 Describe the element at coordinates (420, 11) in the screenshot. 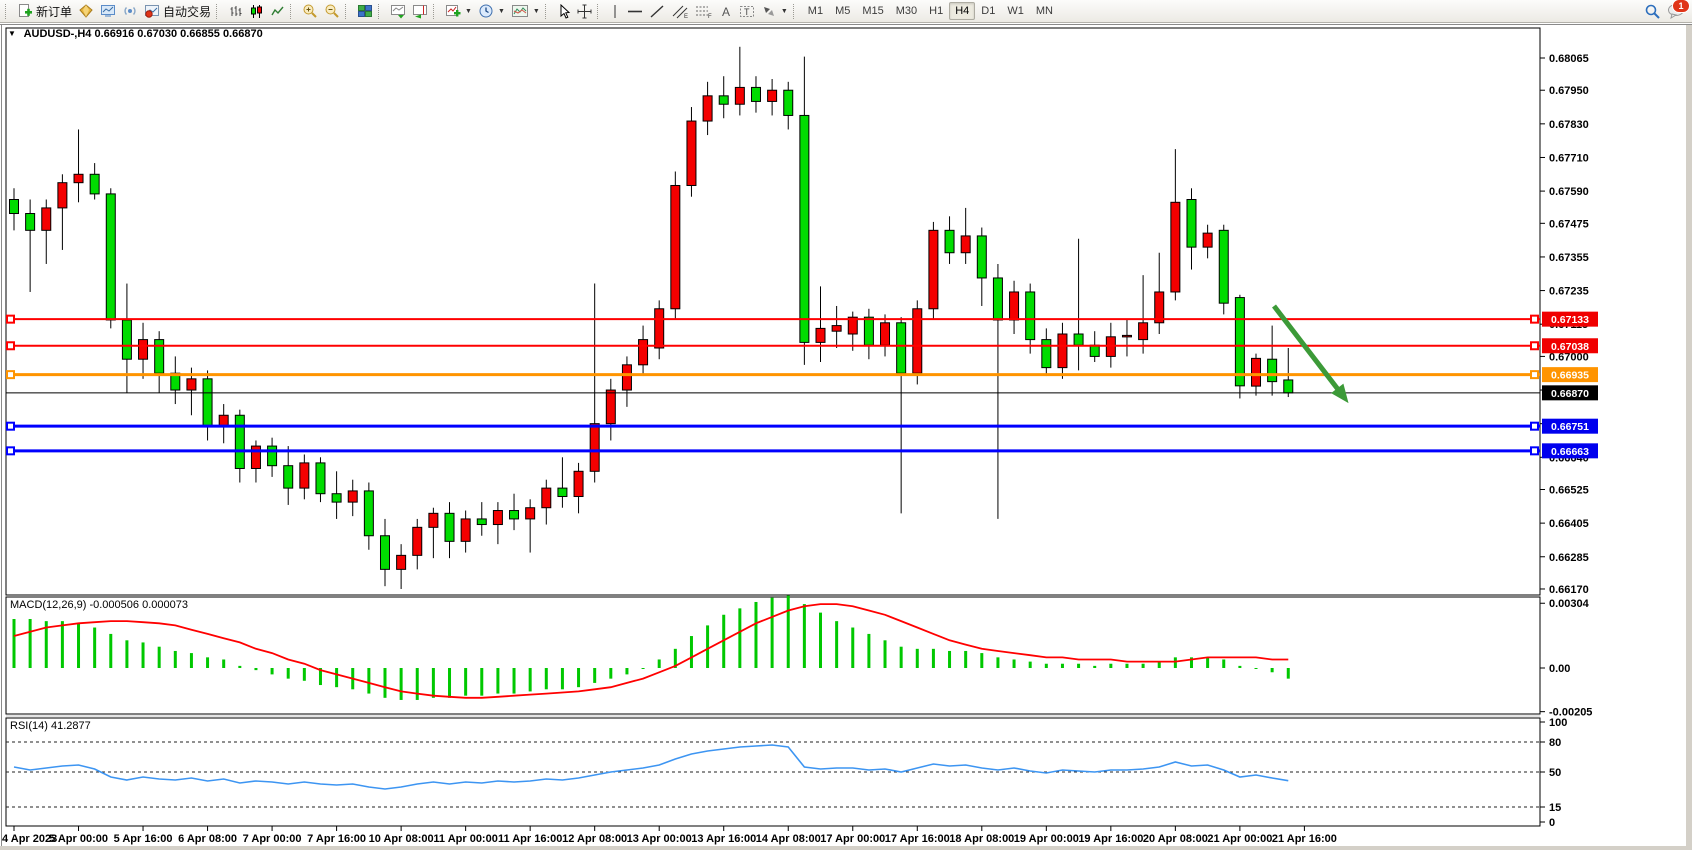

I see `chart-shift-button` at that location.